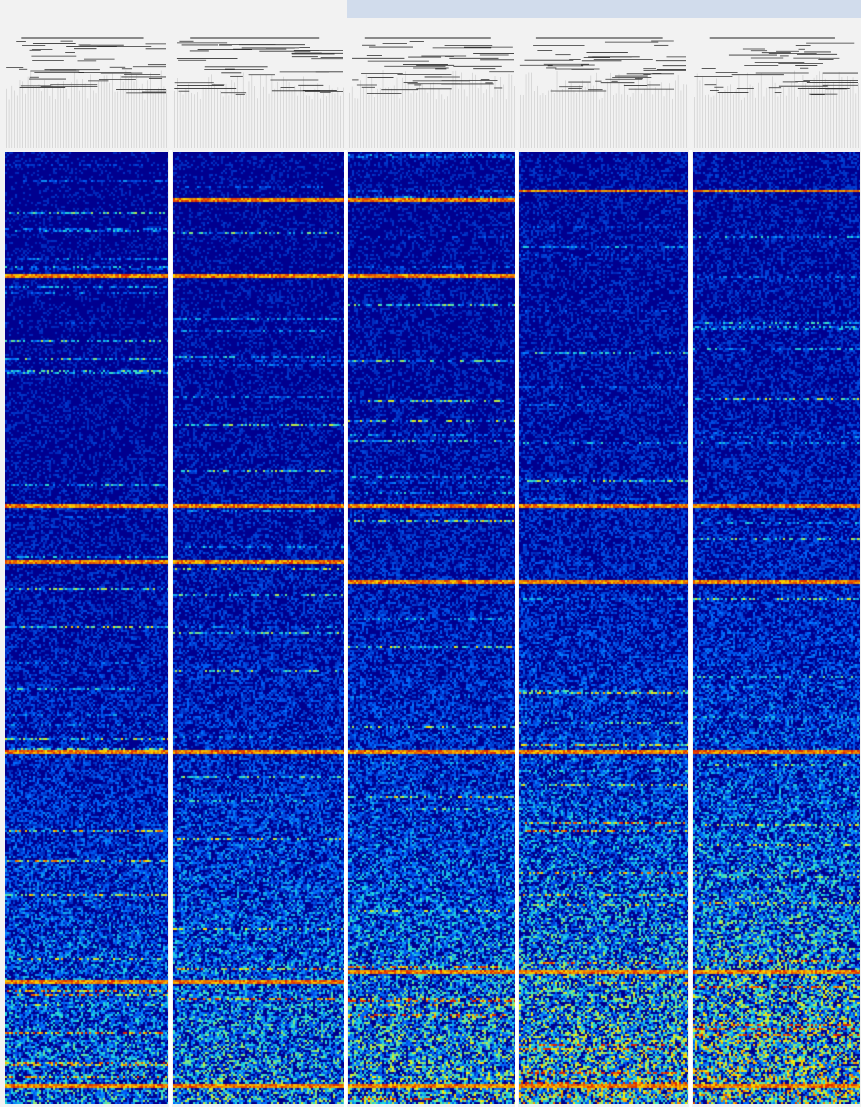  What do you see at coordinates (604, 9) in the screenshot?
I see `header-band` at bounding box center [604, 9].